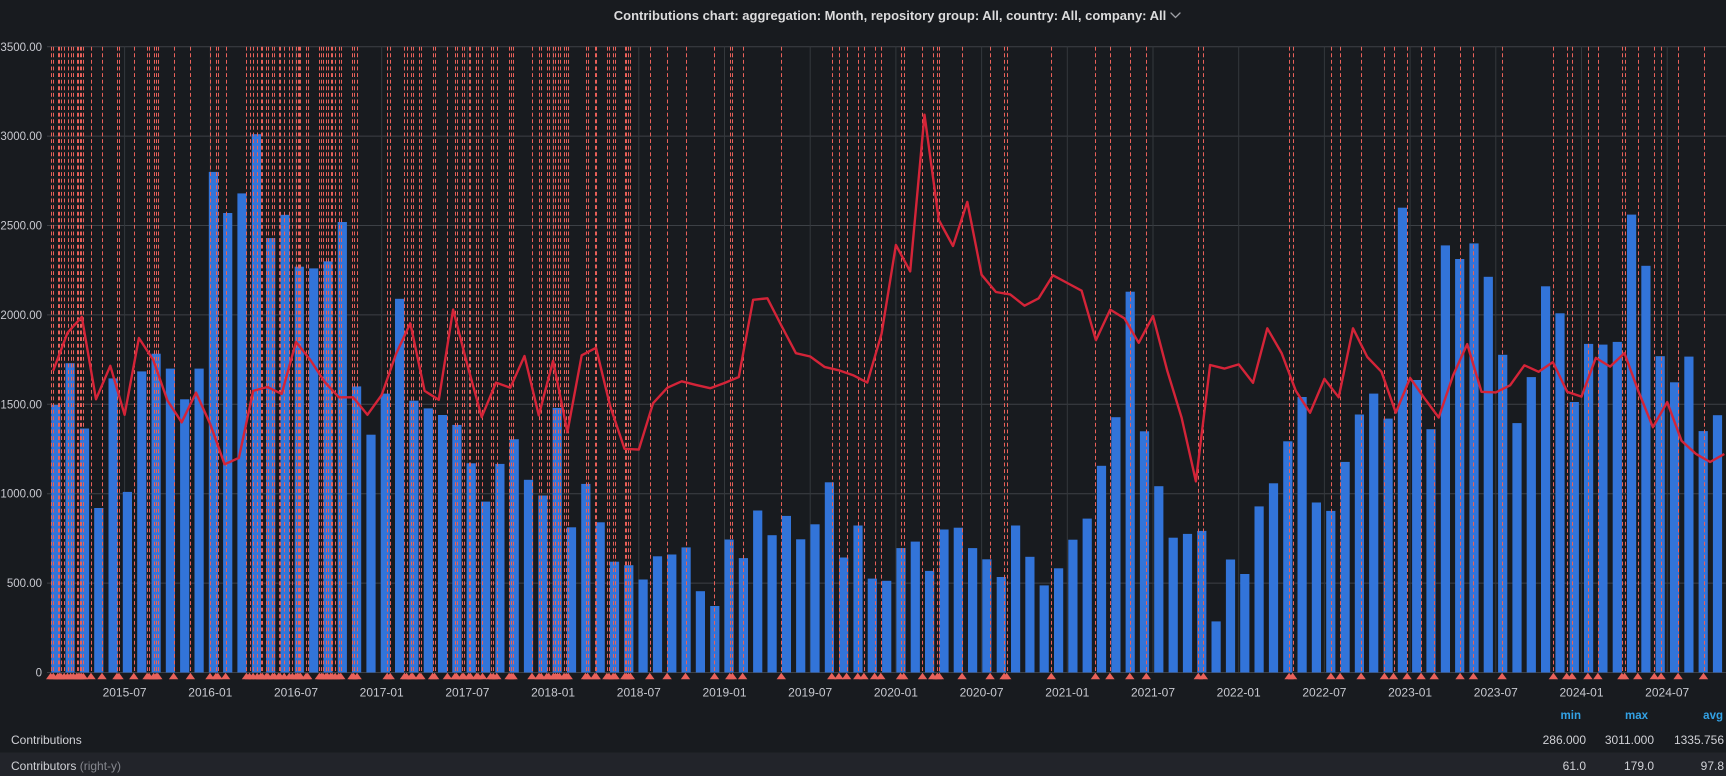 The image size is (1726, 776). Describe the element at coordinates (21, 48) in the screenshot. I see `svg-text: 3500.00` at that location.